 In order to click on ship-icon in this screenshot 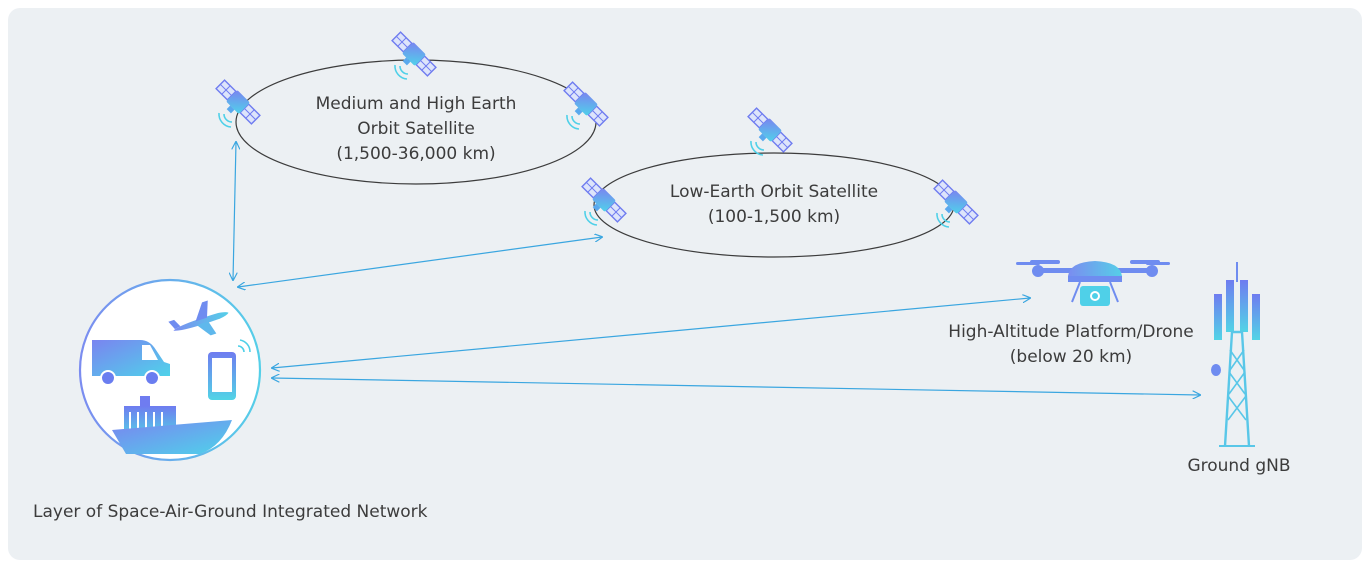, I will do `click(172, 425)`.